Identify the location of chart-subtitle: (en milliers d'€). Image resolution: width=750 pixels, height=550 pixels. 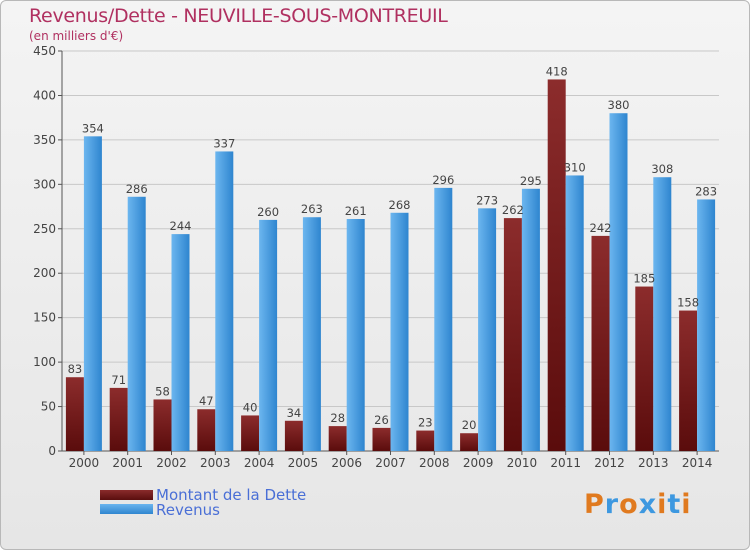
(76, 36).